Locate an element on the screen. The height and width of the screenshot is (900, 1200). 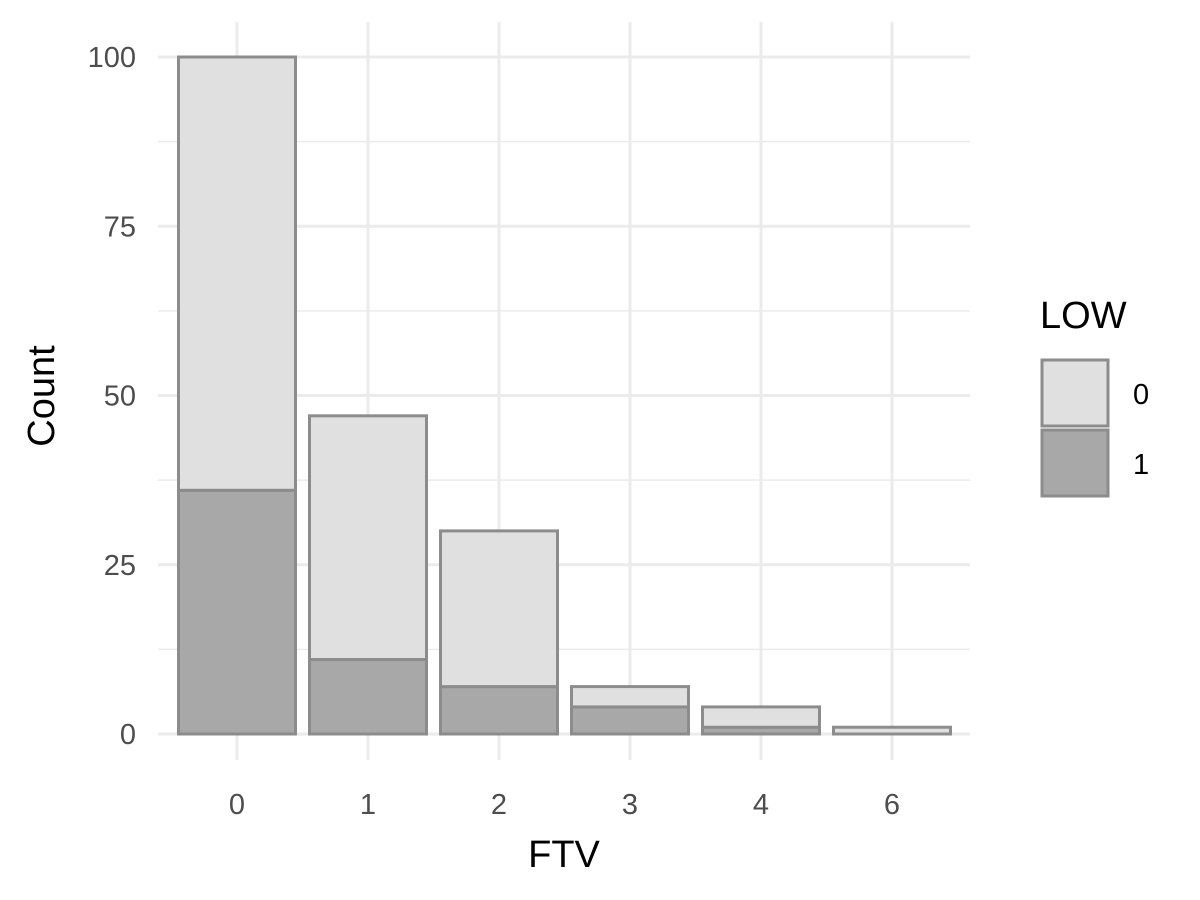
legend: LOW 01 is located at coordinates (1094, 396).